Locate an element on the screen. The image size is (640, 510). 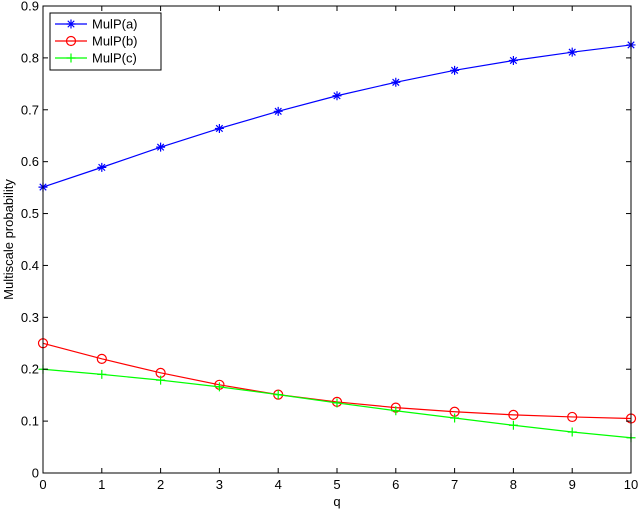
y-tick-label: 0.5 is located at coordinates (30, 213).